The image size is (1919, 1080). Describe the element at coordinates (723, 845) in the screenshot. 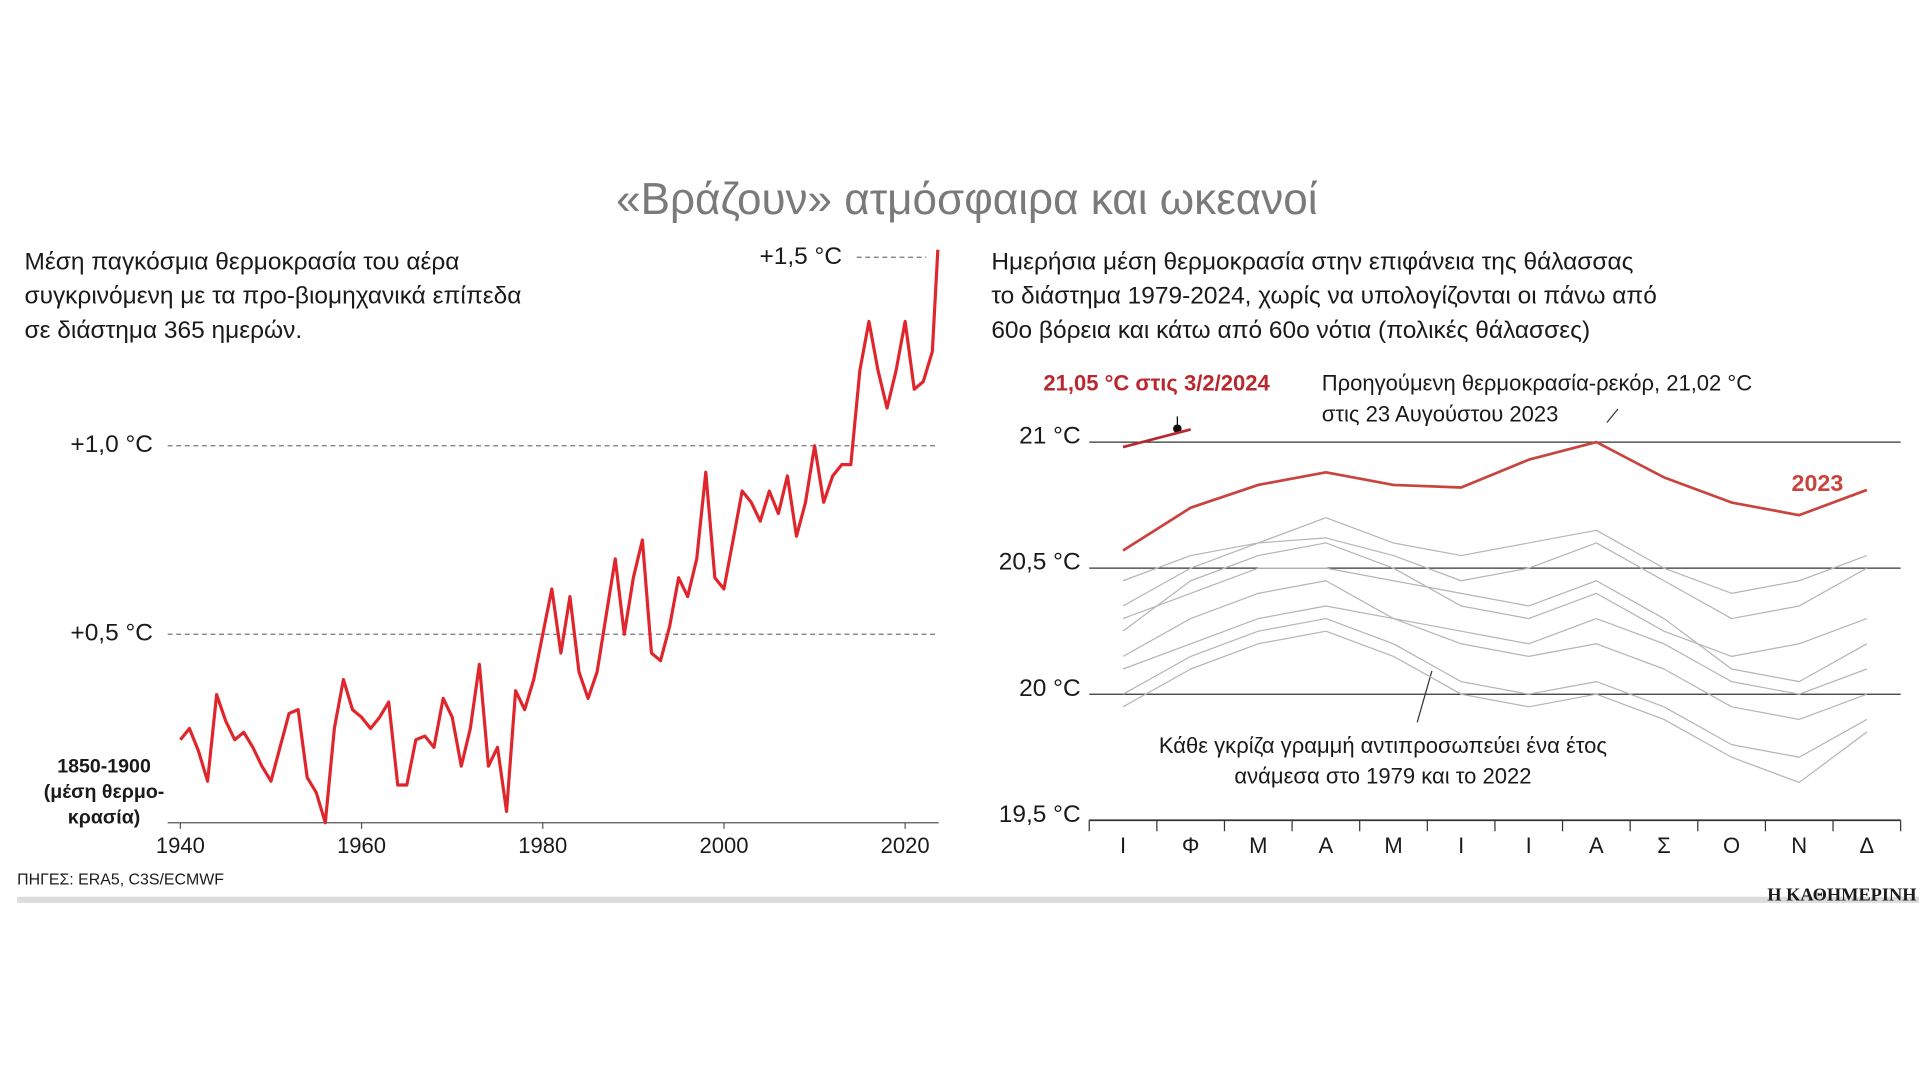

I see `x-tick-label: 2000` at that location.